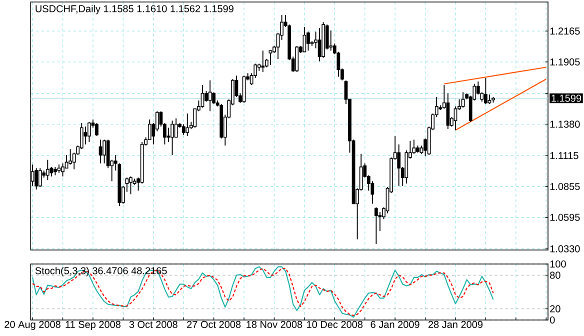  What do you see at coordinates (552, 320) in the screenshot?
I see `y-tick-label: 0` at bounding box center [552, 320].